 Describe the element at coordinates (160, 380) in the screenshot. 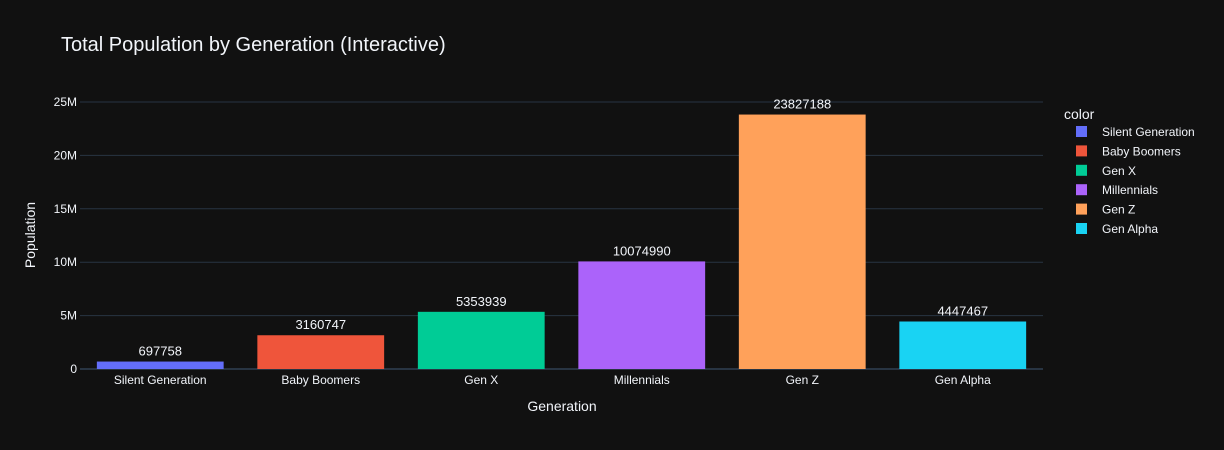

I see `x-tick-label: Silent Generation` at that location.